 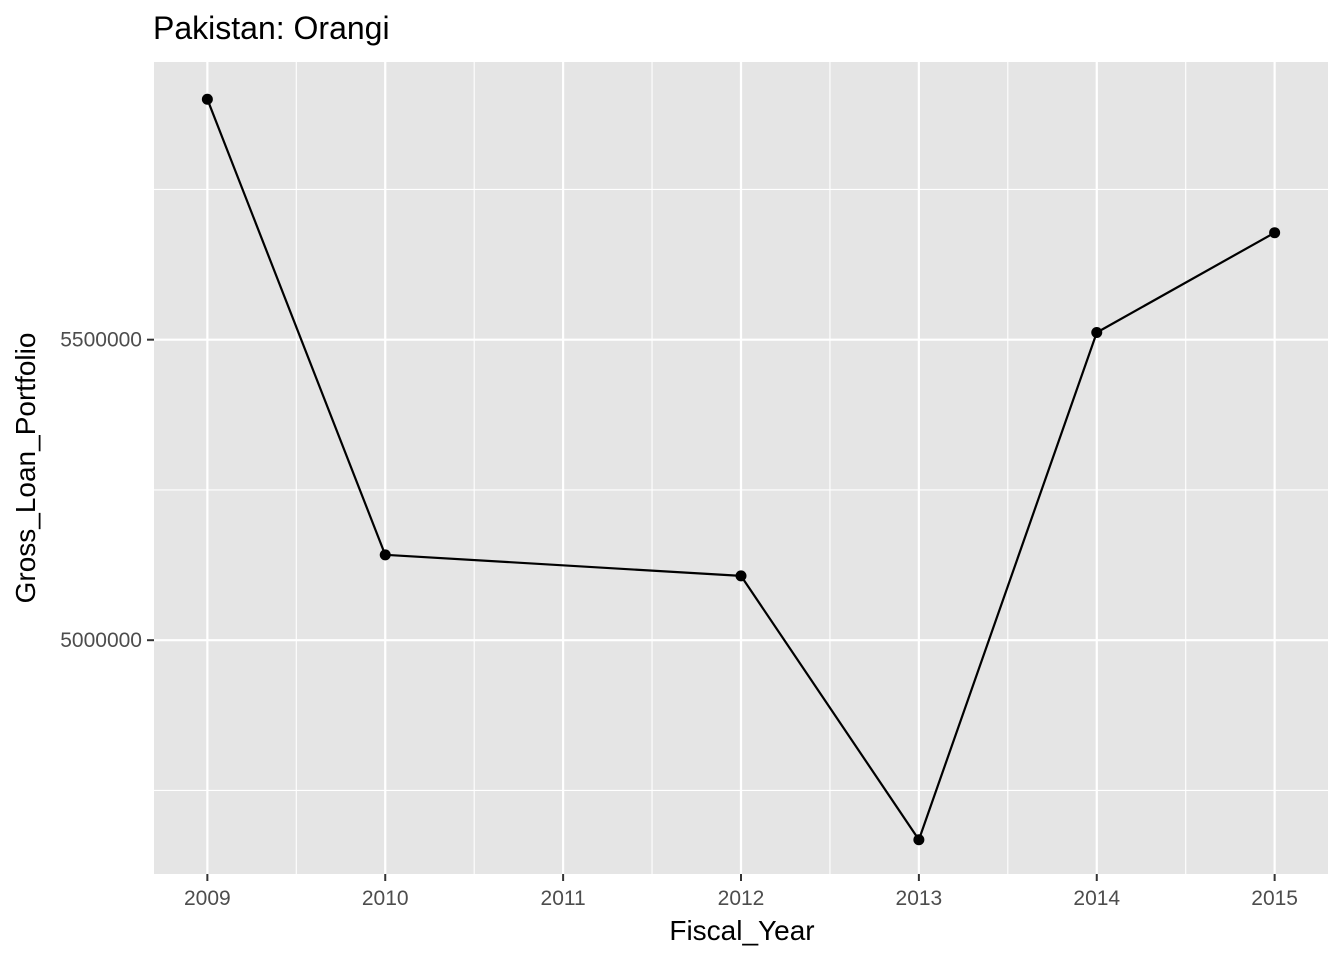 What do you see at coordinates (1096, 898) in the screenshot?
I see `x-tick-label: 2014` at bounding box center [1096, 898].